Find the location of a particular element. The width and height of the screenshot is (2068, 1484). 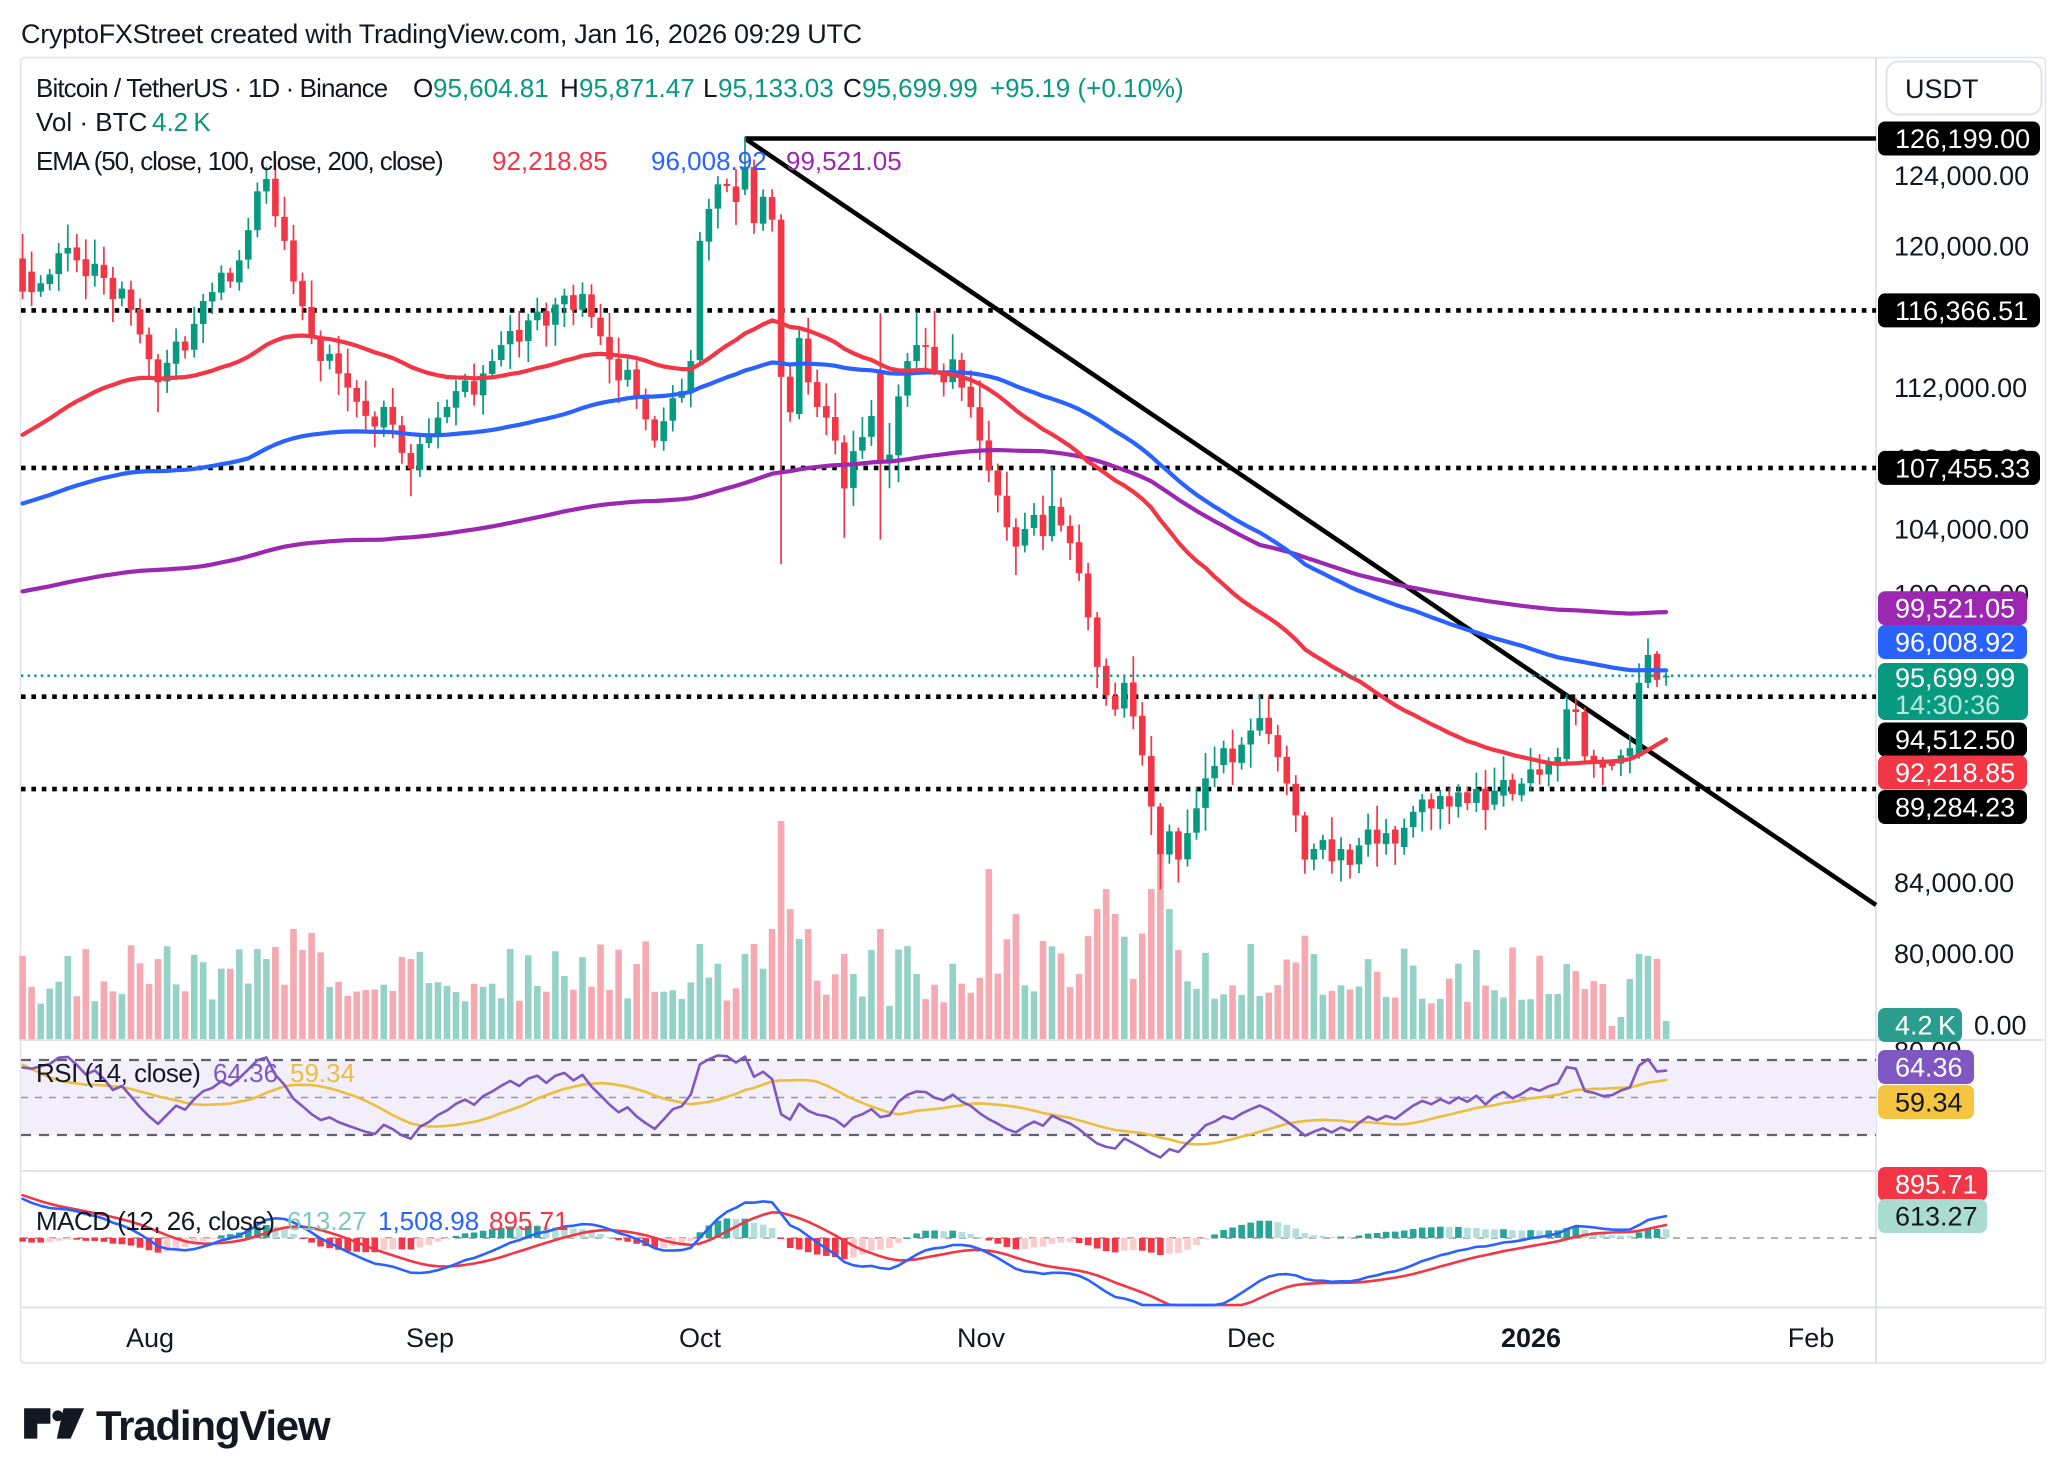

svg-text: +95.19 (+0.10%) is located at coordinates (1087, 88).